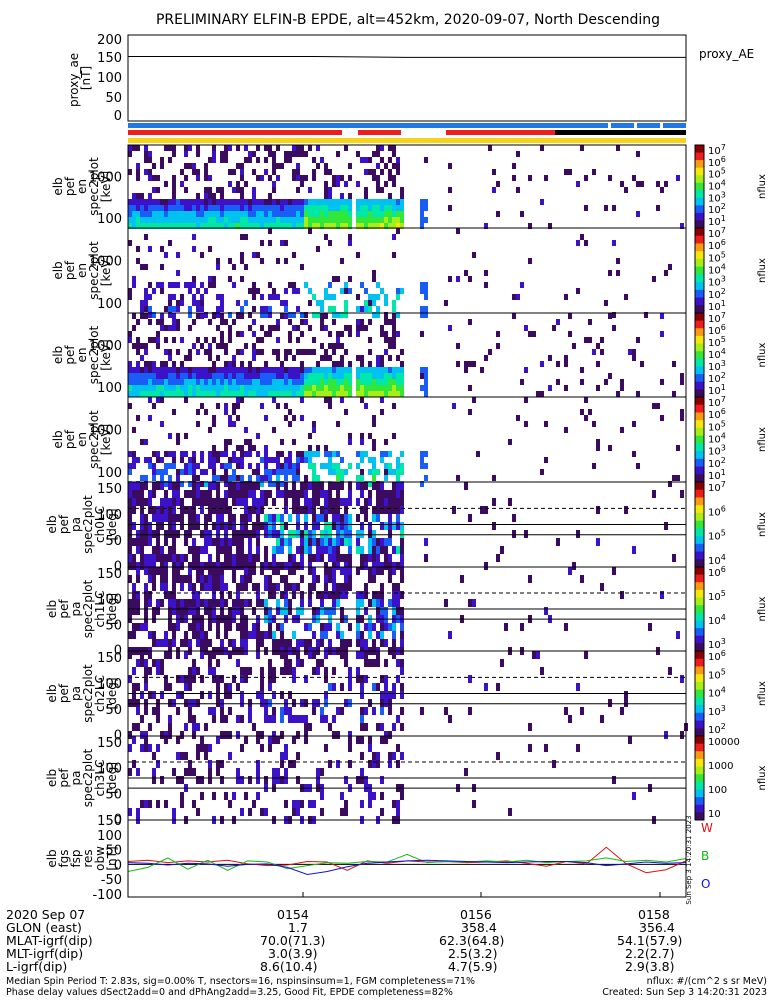 Image resolution: width=775 pixels, height=1000 pixels. What do you see at coordinates (714, 198) in the screenshot?
I see `colorbar-tick-base: 10` at bounding box center [714, 198].